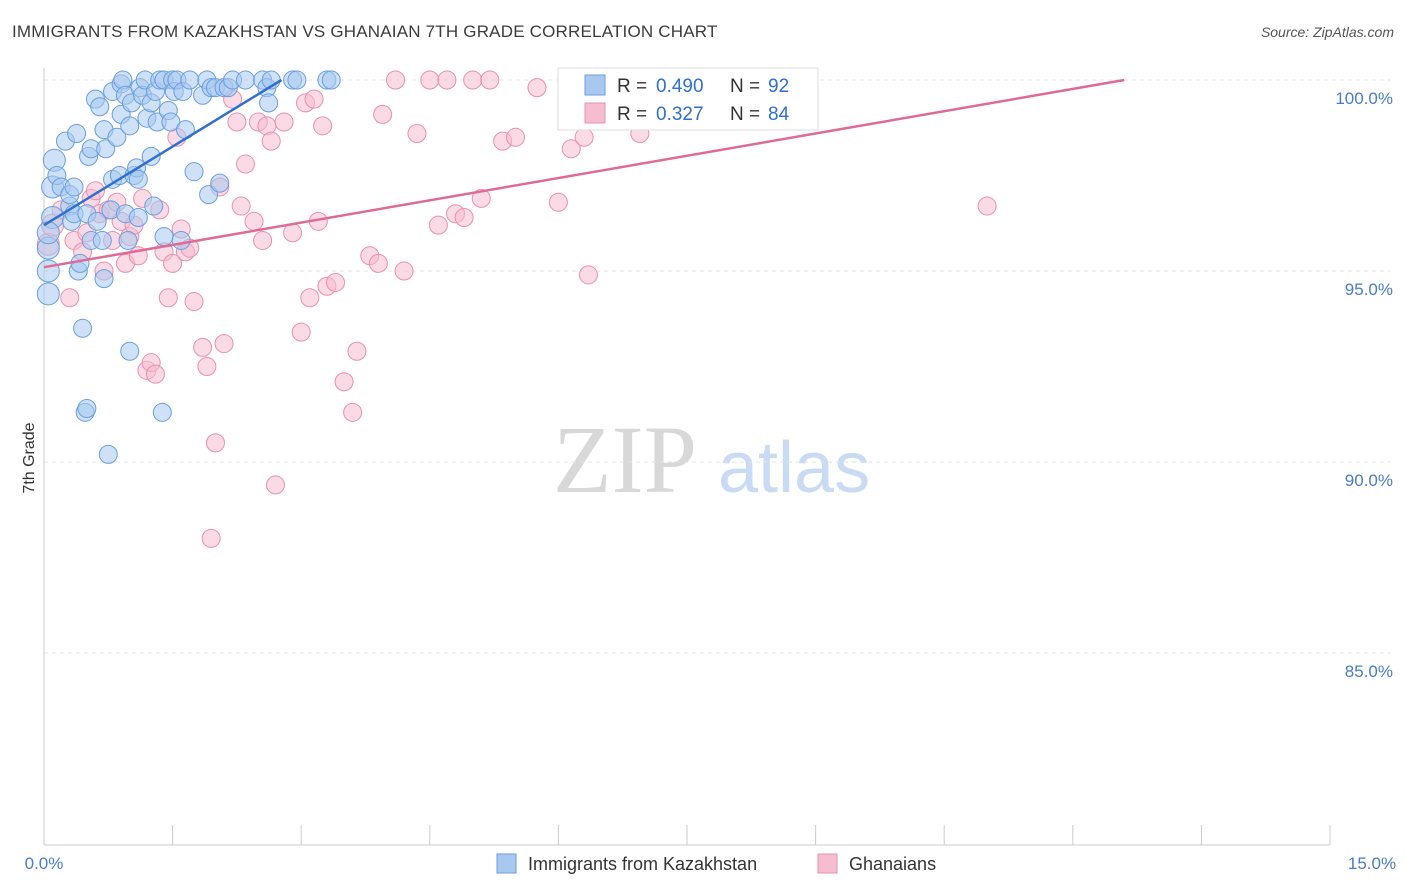 The height and width of the screenshot is (892, 1406). I want to click on stats-legend: R = 0.490 N = 92 R = 0.327 N = 84, so click(688, 99).